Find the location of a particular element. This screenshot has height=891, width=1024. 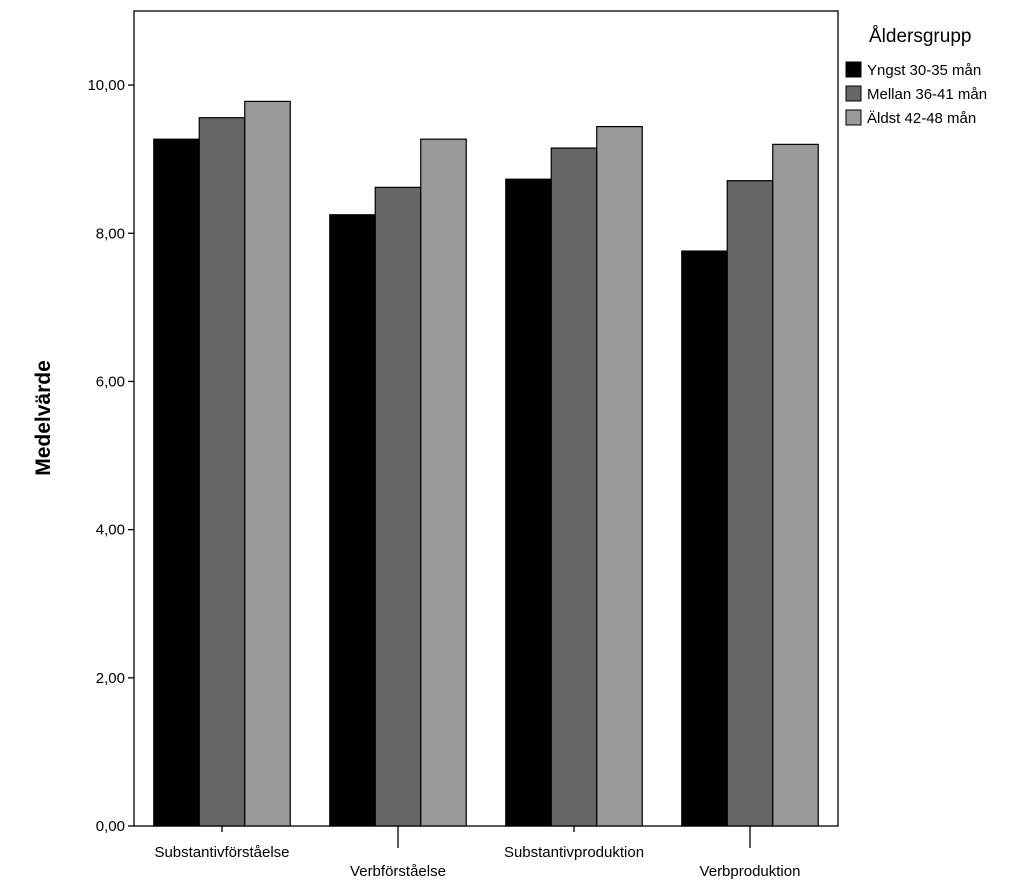

x-tick-label: Substantivförståelse is located at coordinates (221, 852).